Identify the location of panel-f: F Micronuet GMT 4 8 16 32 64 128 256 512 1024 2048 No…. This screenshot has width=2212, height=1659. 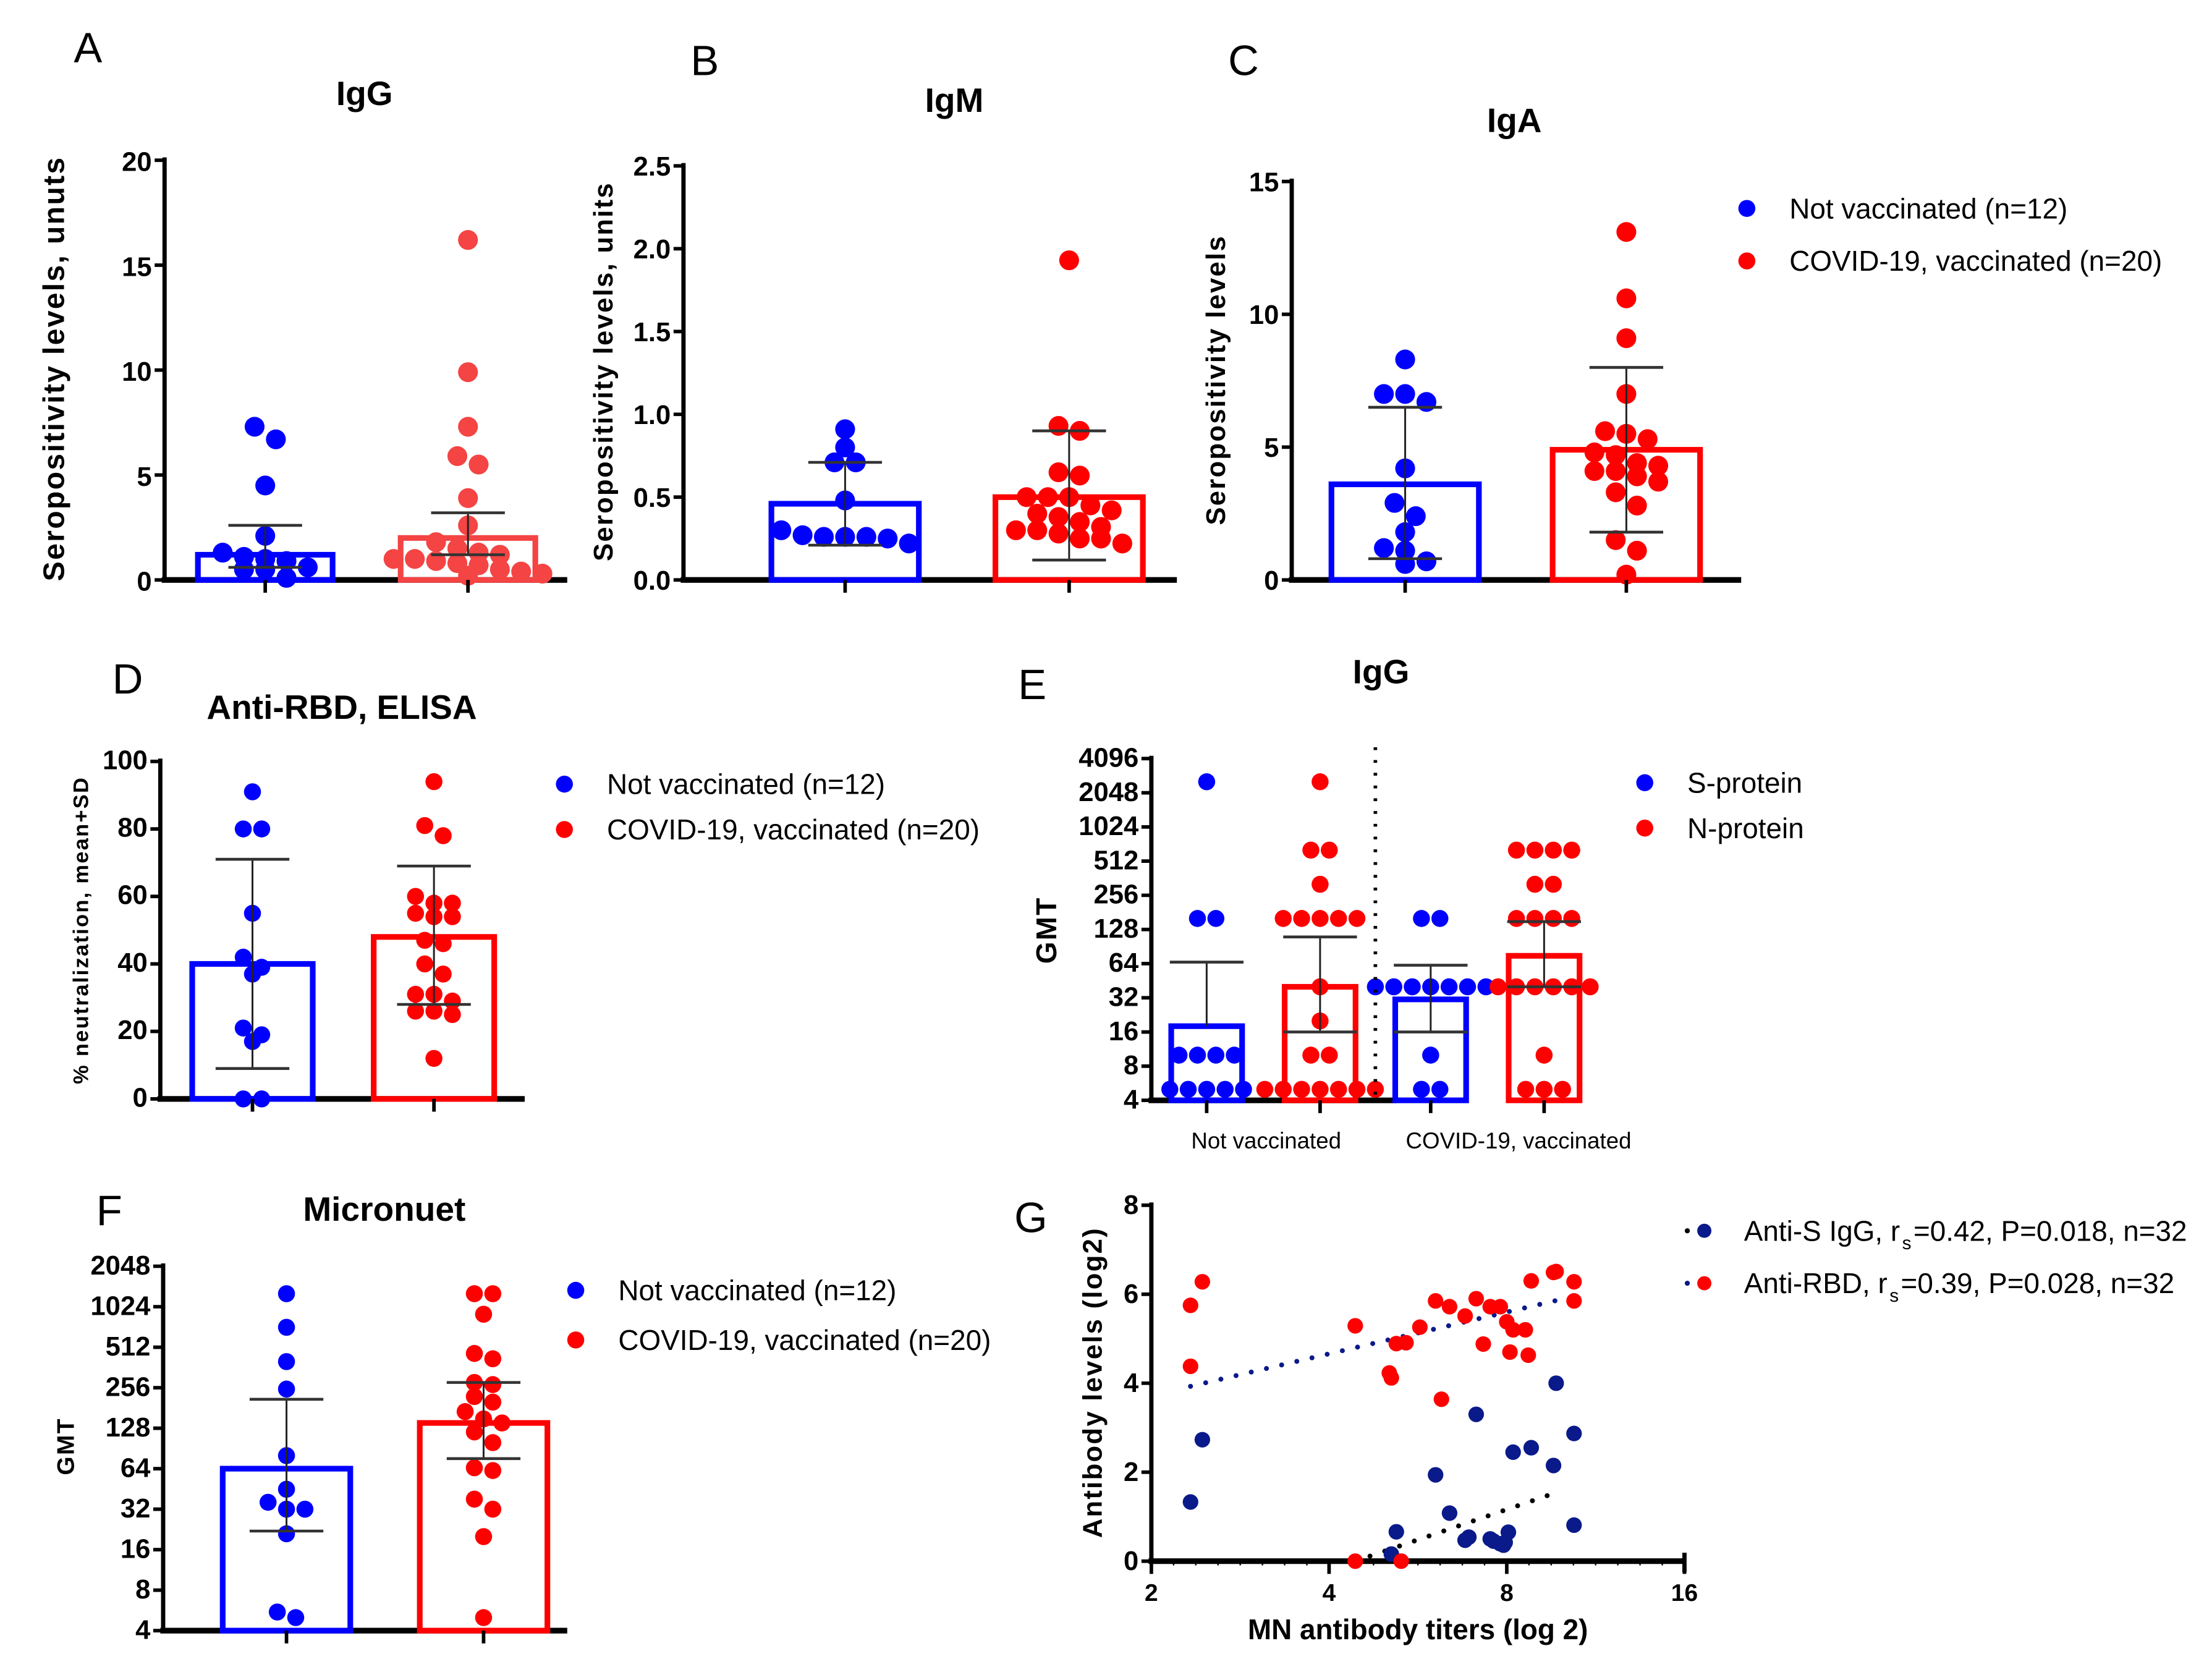
(522, 1416).